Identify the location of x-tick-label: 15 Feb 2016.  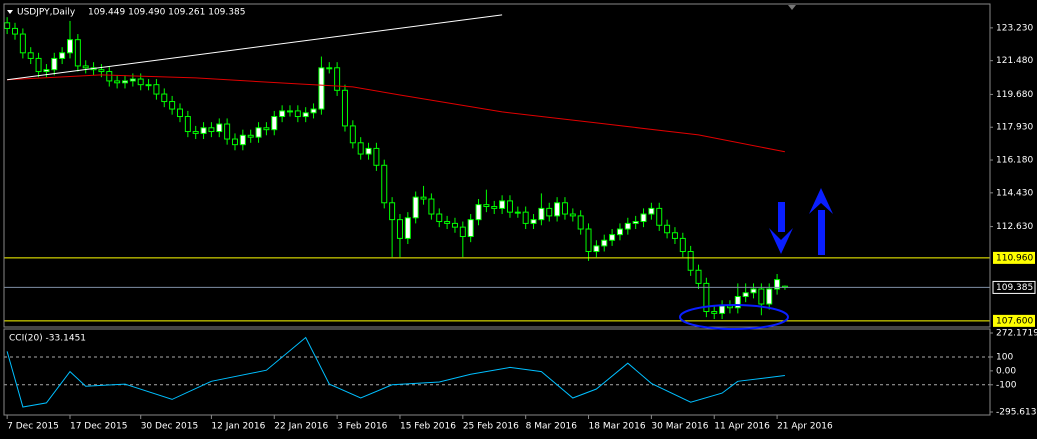
(428, 427).